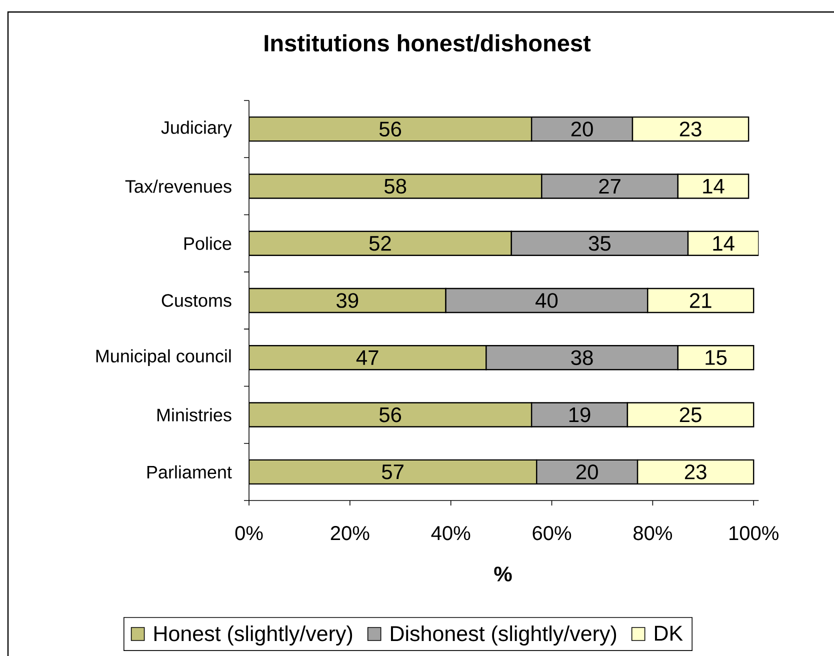 This screenshot has width=834, height=656. I want to click on y-tick-label: Municipal council, so click(163, 357).